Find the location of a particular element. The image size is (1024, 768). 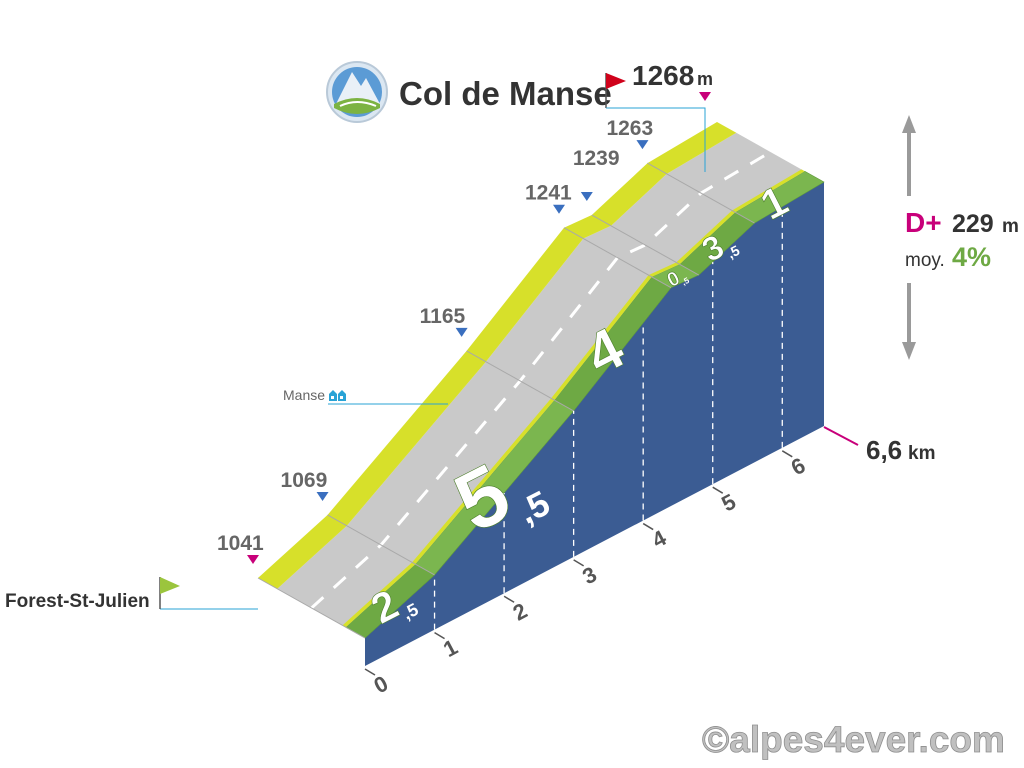

grade-label-decimal: ,5 is located at coordinates (685, 281).